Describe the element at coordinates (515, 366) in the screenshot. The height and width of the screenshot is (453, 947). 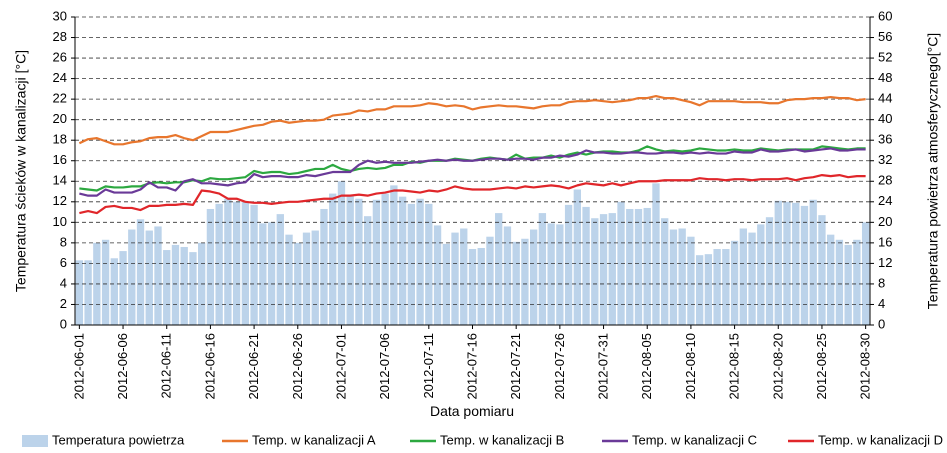
I see `x-tick-label: 2012-07-21` at that location.